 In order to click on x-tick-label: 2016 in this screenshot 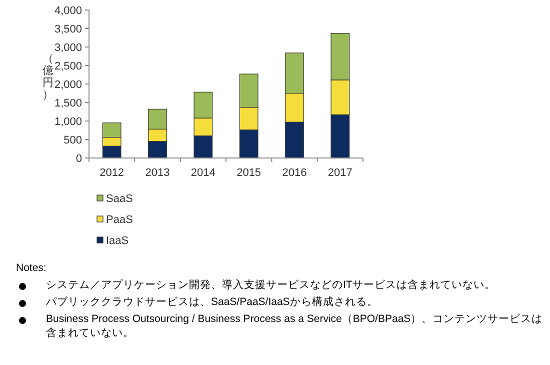, I will do `click(294, 173)`.